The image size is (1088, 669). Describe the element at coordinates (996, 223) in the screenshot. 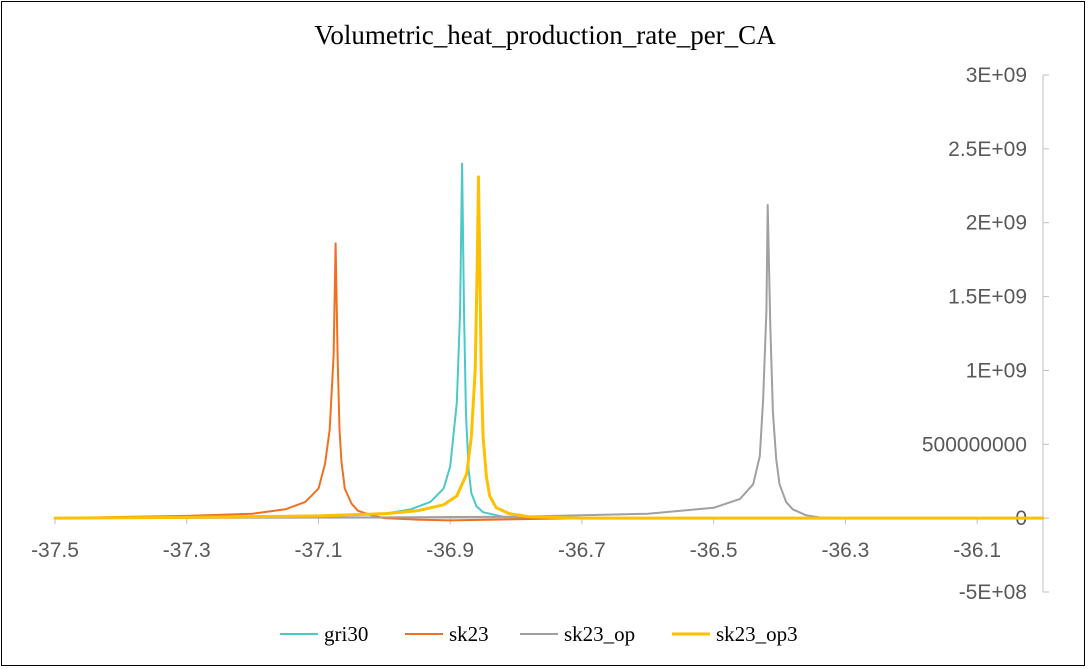

I see `y-tick-label: 2E+09` at that location.